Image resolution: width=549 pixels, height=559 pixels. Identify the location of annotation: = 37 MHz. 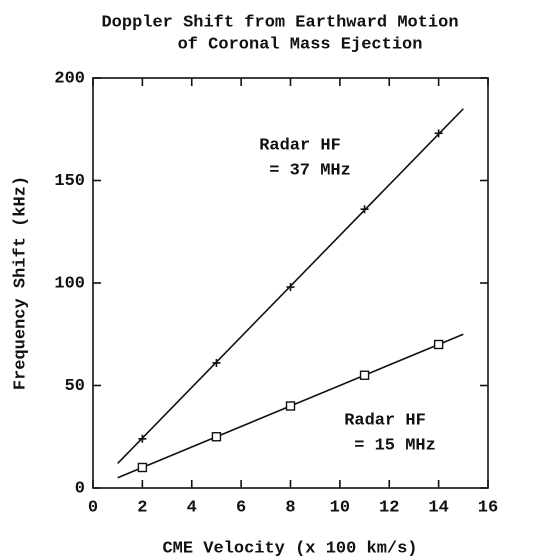
(310, 170).